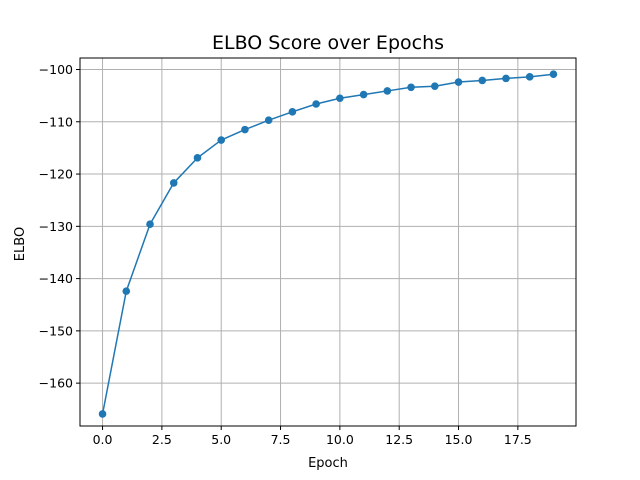 The width and height of the screenshot is (640, 480). Describe the element at coordinates (221, 439) in the screenshot. I see `x-tick-label: 5.0` at that location.